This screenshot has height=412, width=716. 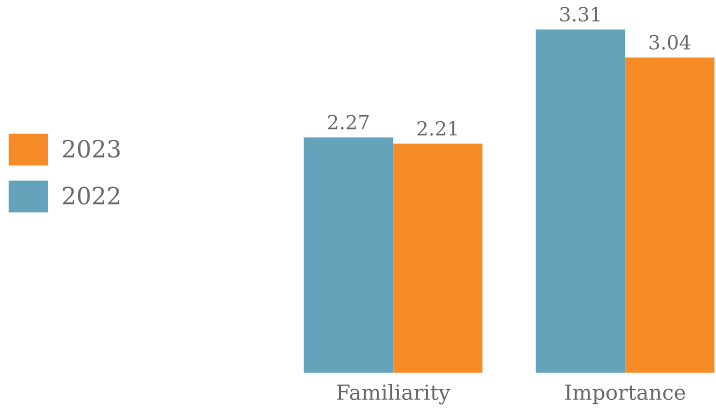 What do you see at coordinates (91, 195) in the screenshot?
I see `legend-label: 2022` at bounding box center [91, 195].